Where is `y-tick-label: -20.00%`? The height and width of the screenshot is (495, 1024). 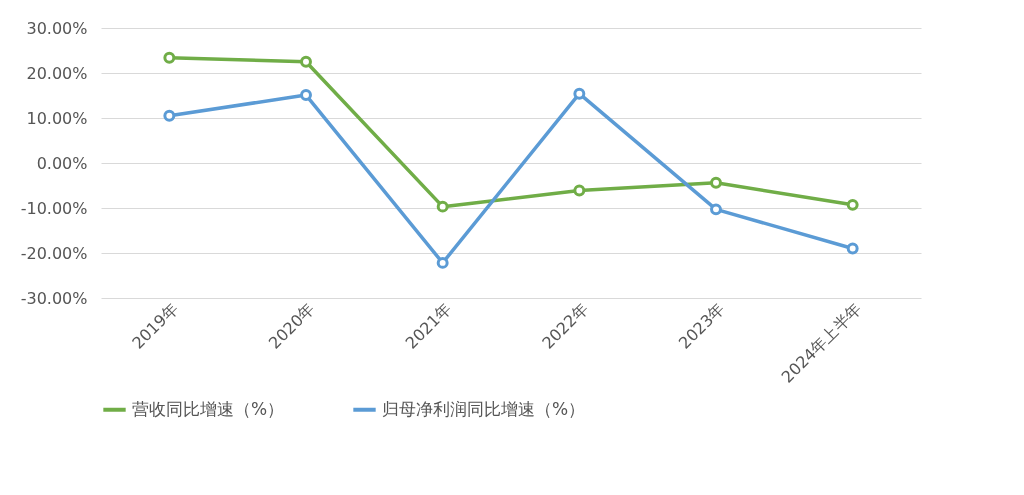
y-tick-label: -20.00% is located at coordinates (54, 253).